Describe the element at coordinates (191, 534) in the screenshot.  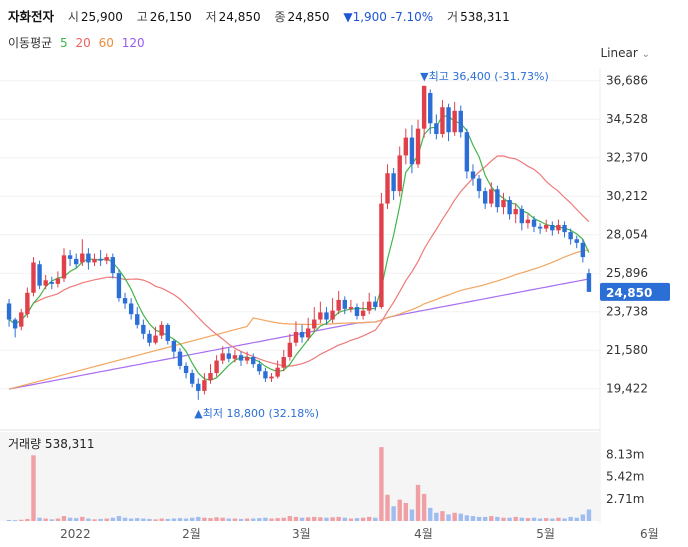
I see `time-tick-label: 2월` at that location.